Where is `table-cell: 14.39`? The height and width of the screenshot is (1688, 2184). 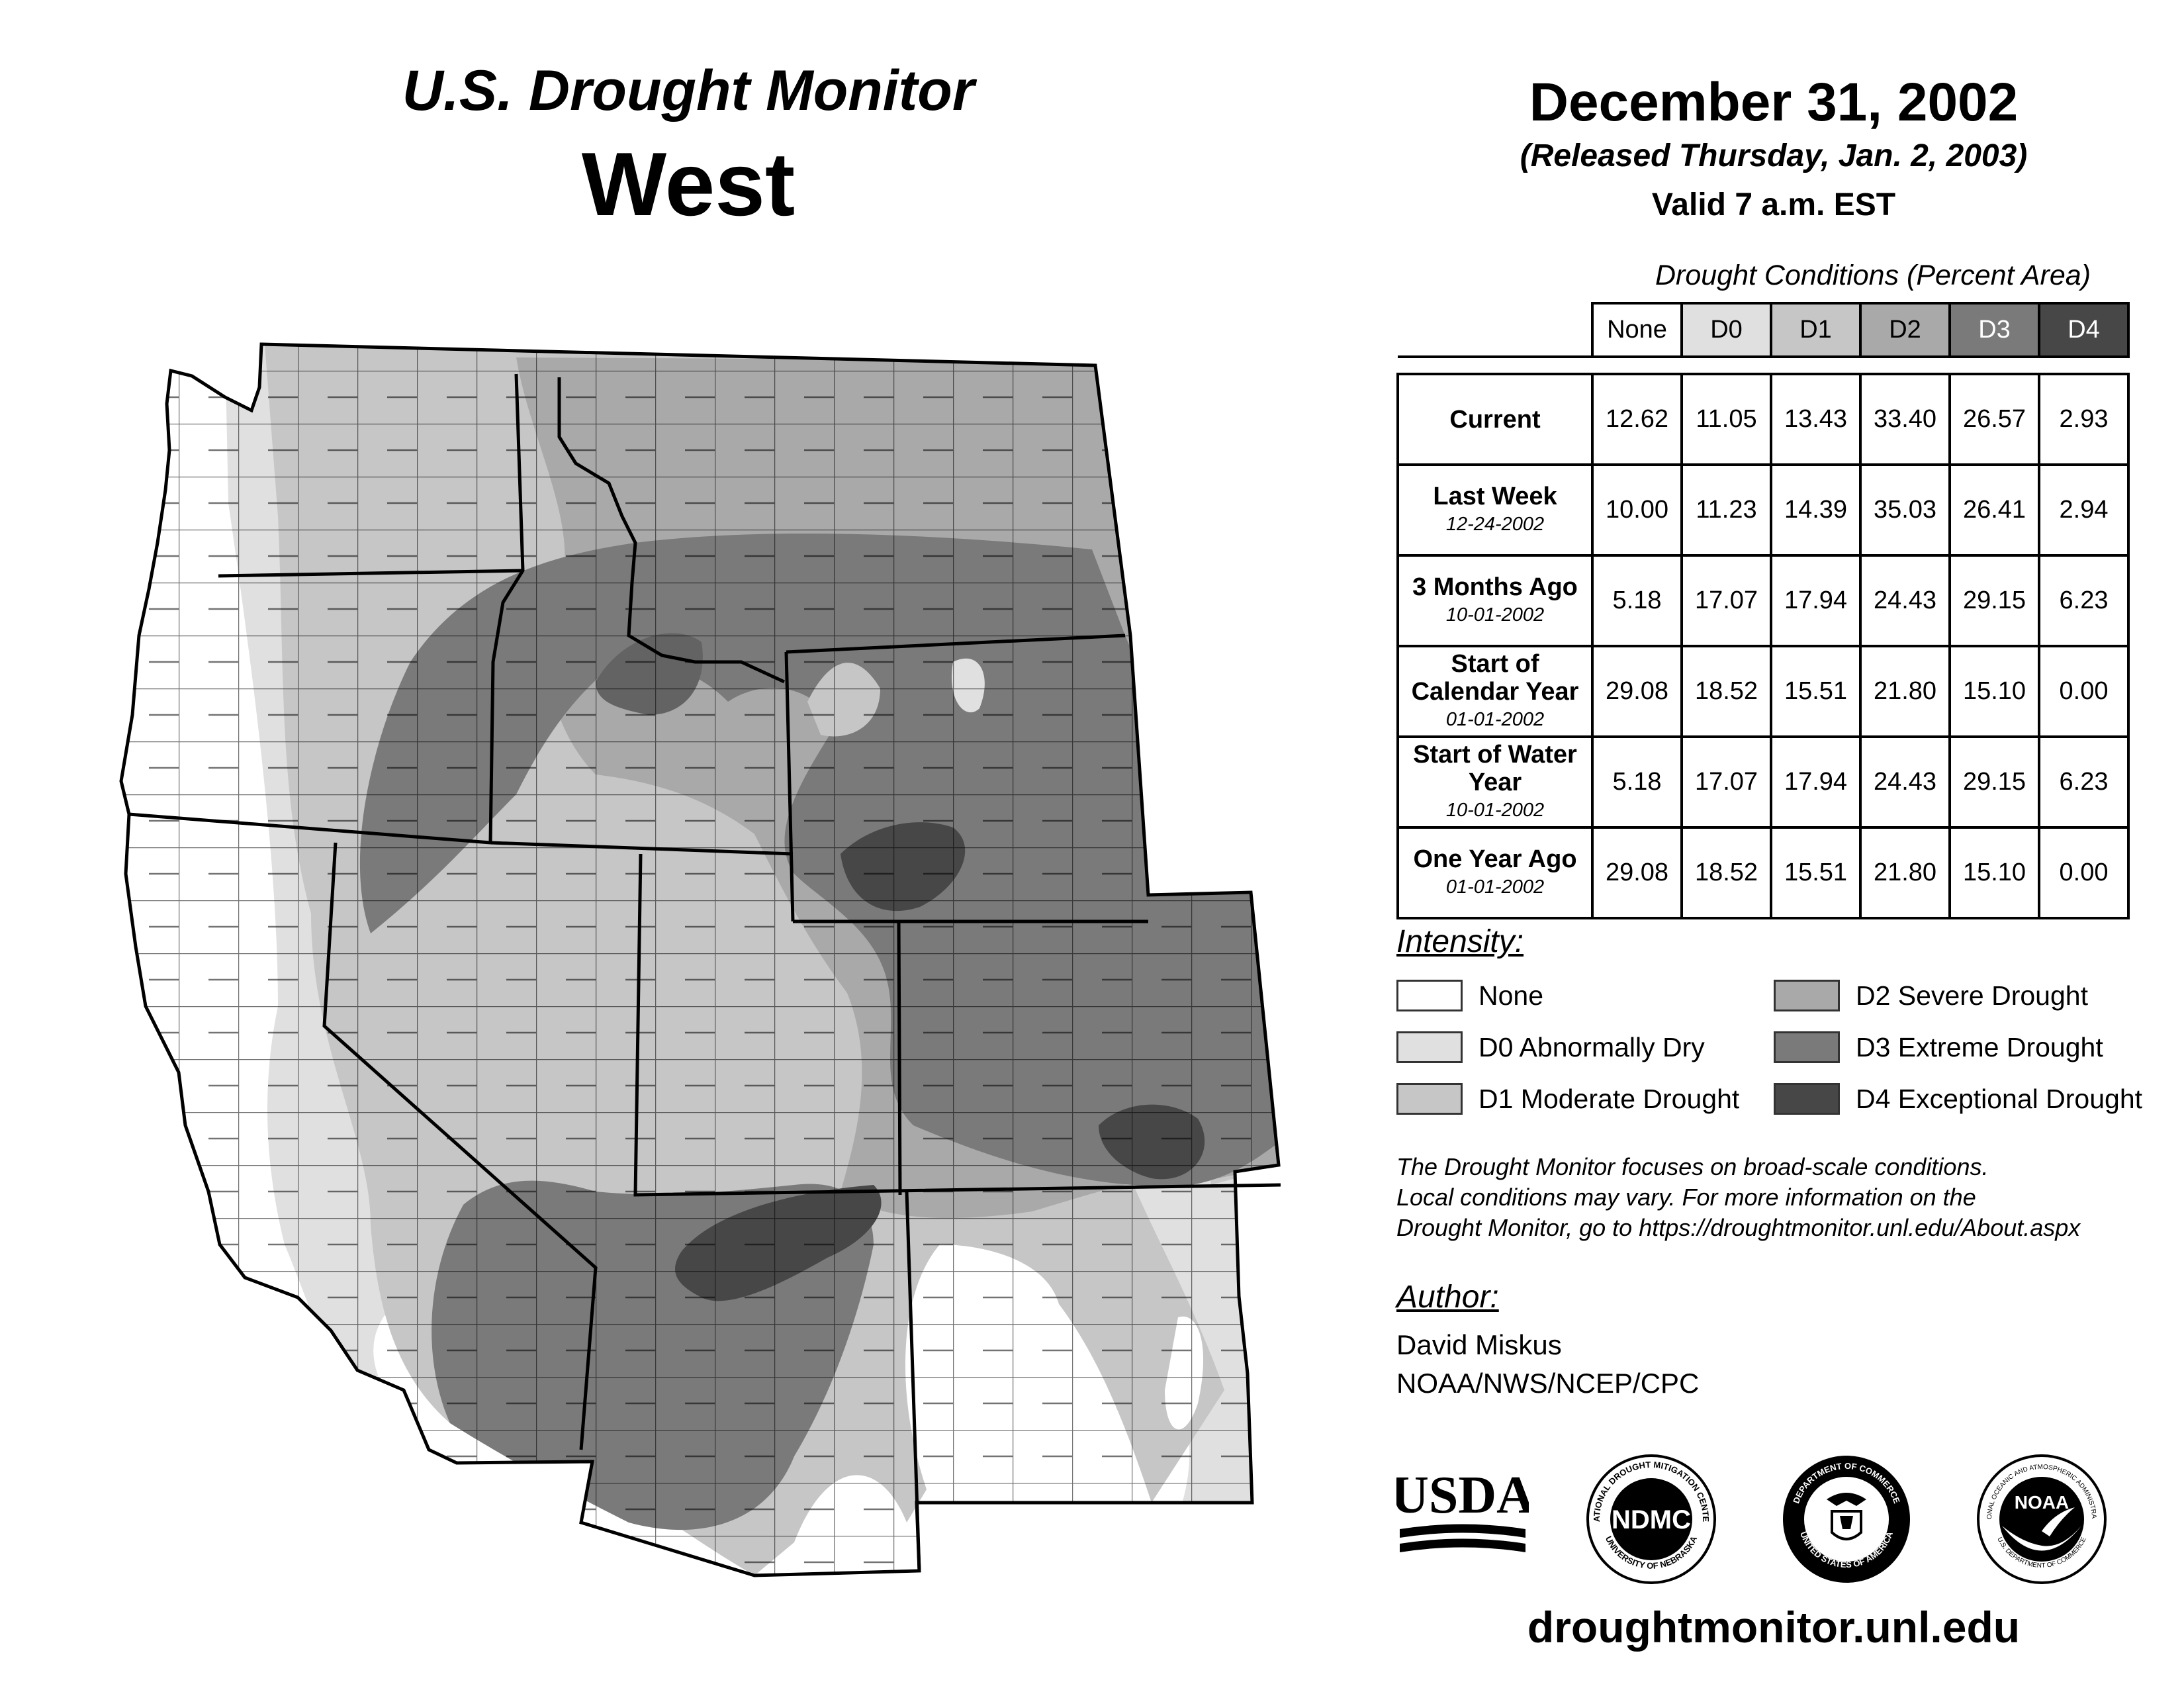
table-cell: 14.39 is located at coordinates (1816, 510).